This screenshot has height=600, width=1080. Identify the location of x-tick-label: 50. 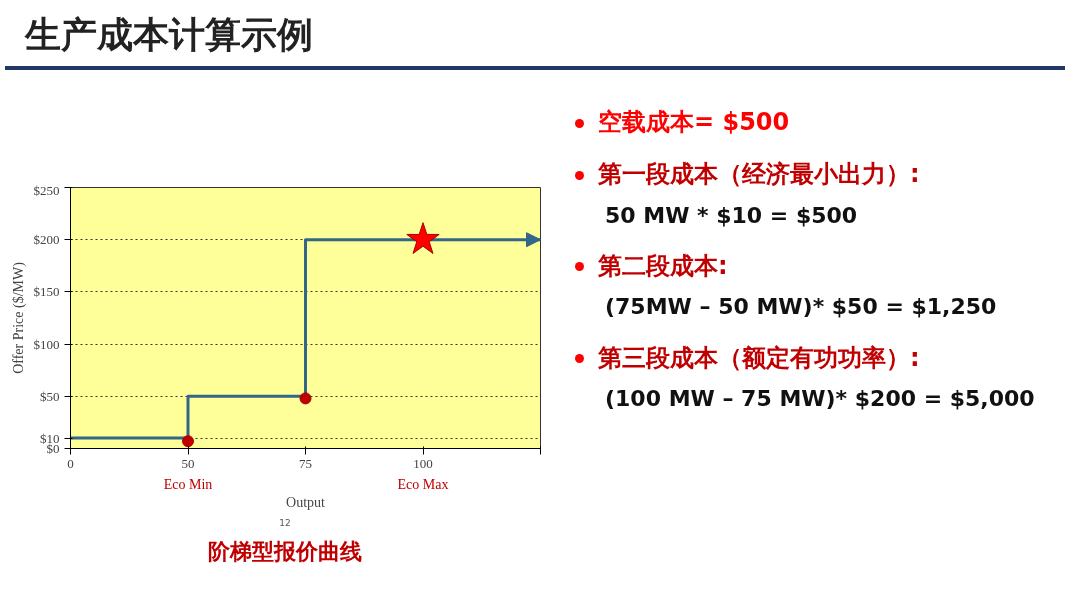
(188, 463).